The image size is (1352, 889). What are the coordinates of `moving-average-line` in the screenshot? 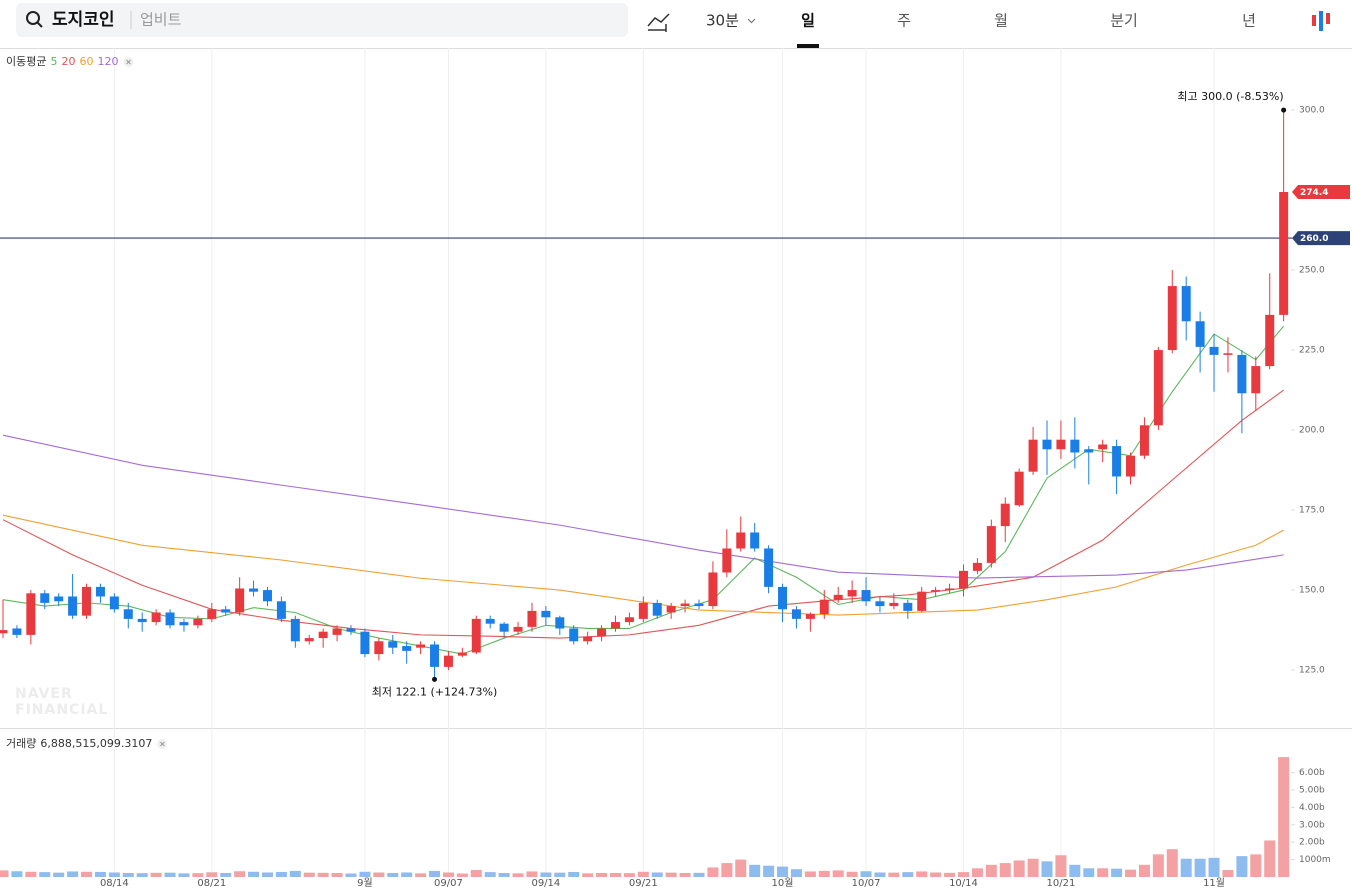 It's located at (643, 565).